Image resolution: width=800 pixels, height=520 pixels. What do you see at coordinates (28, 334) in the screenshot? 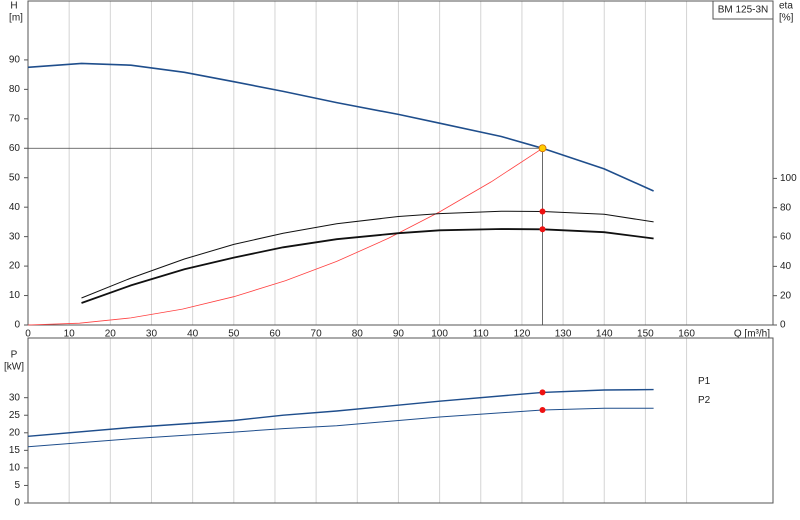
I see `x-tick-label: 0` at bounding box center [28, 334].